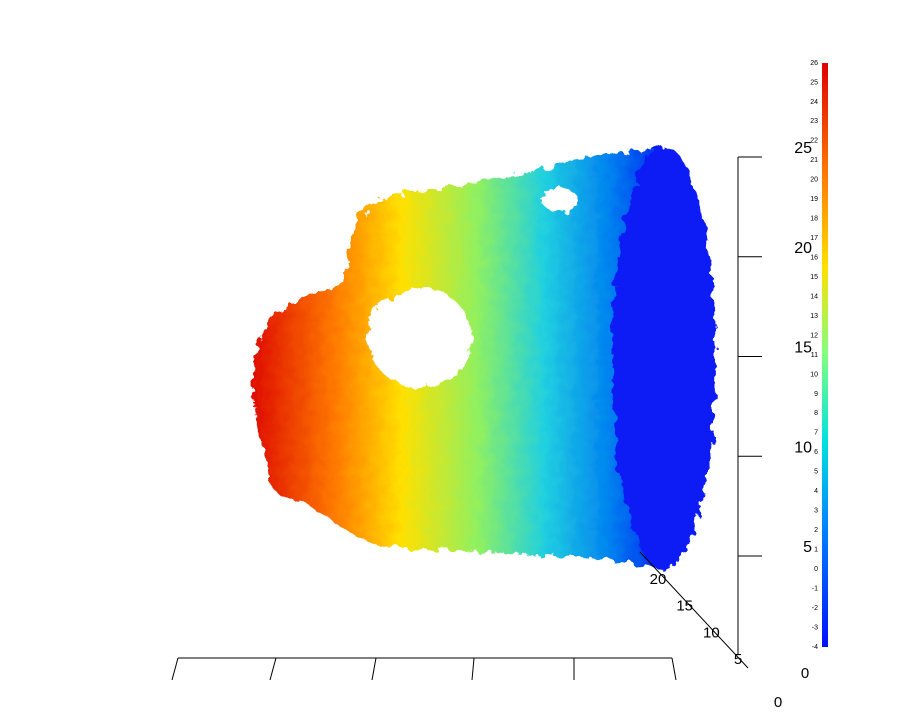 The image size is (905, 725). What do you see at coordinates (803, 348) in the screenshot?
I see `vertical-tick-label: 15` at bounding box center [803, 348].